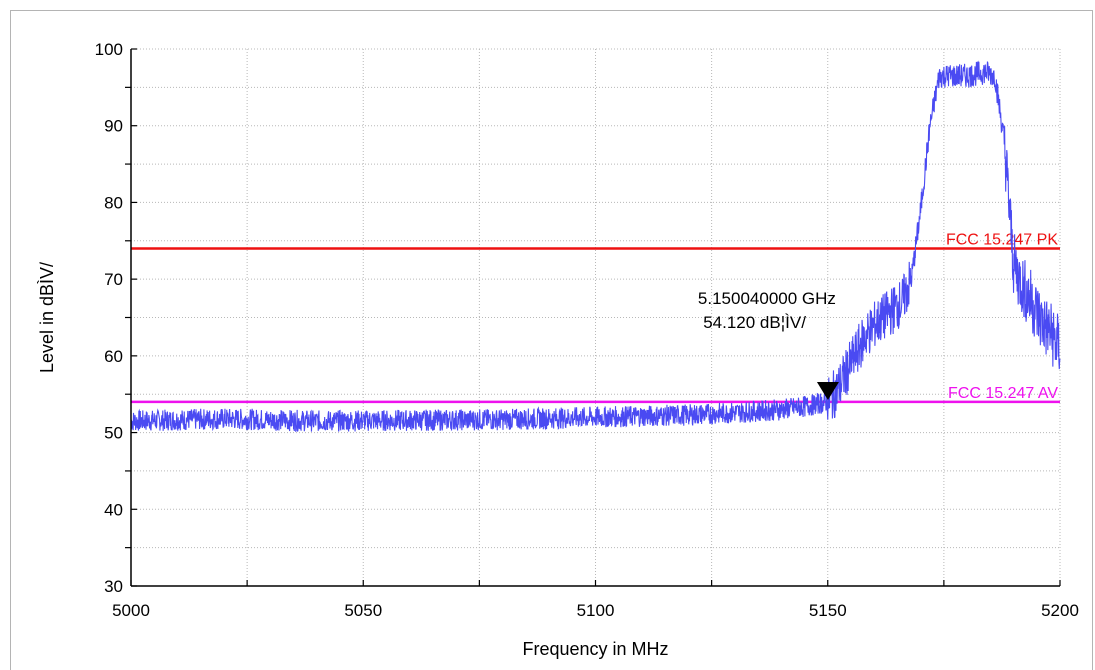 The height and width of the screenshot is (670, 1095). What do you see at coordinates (113, 126) in the screenshot?
I see `y-tick-label: 90` at bounding box center [113, 126].